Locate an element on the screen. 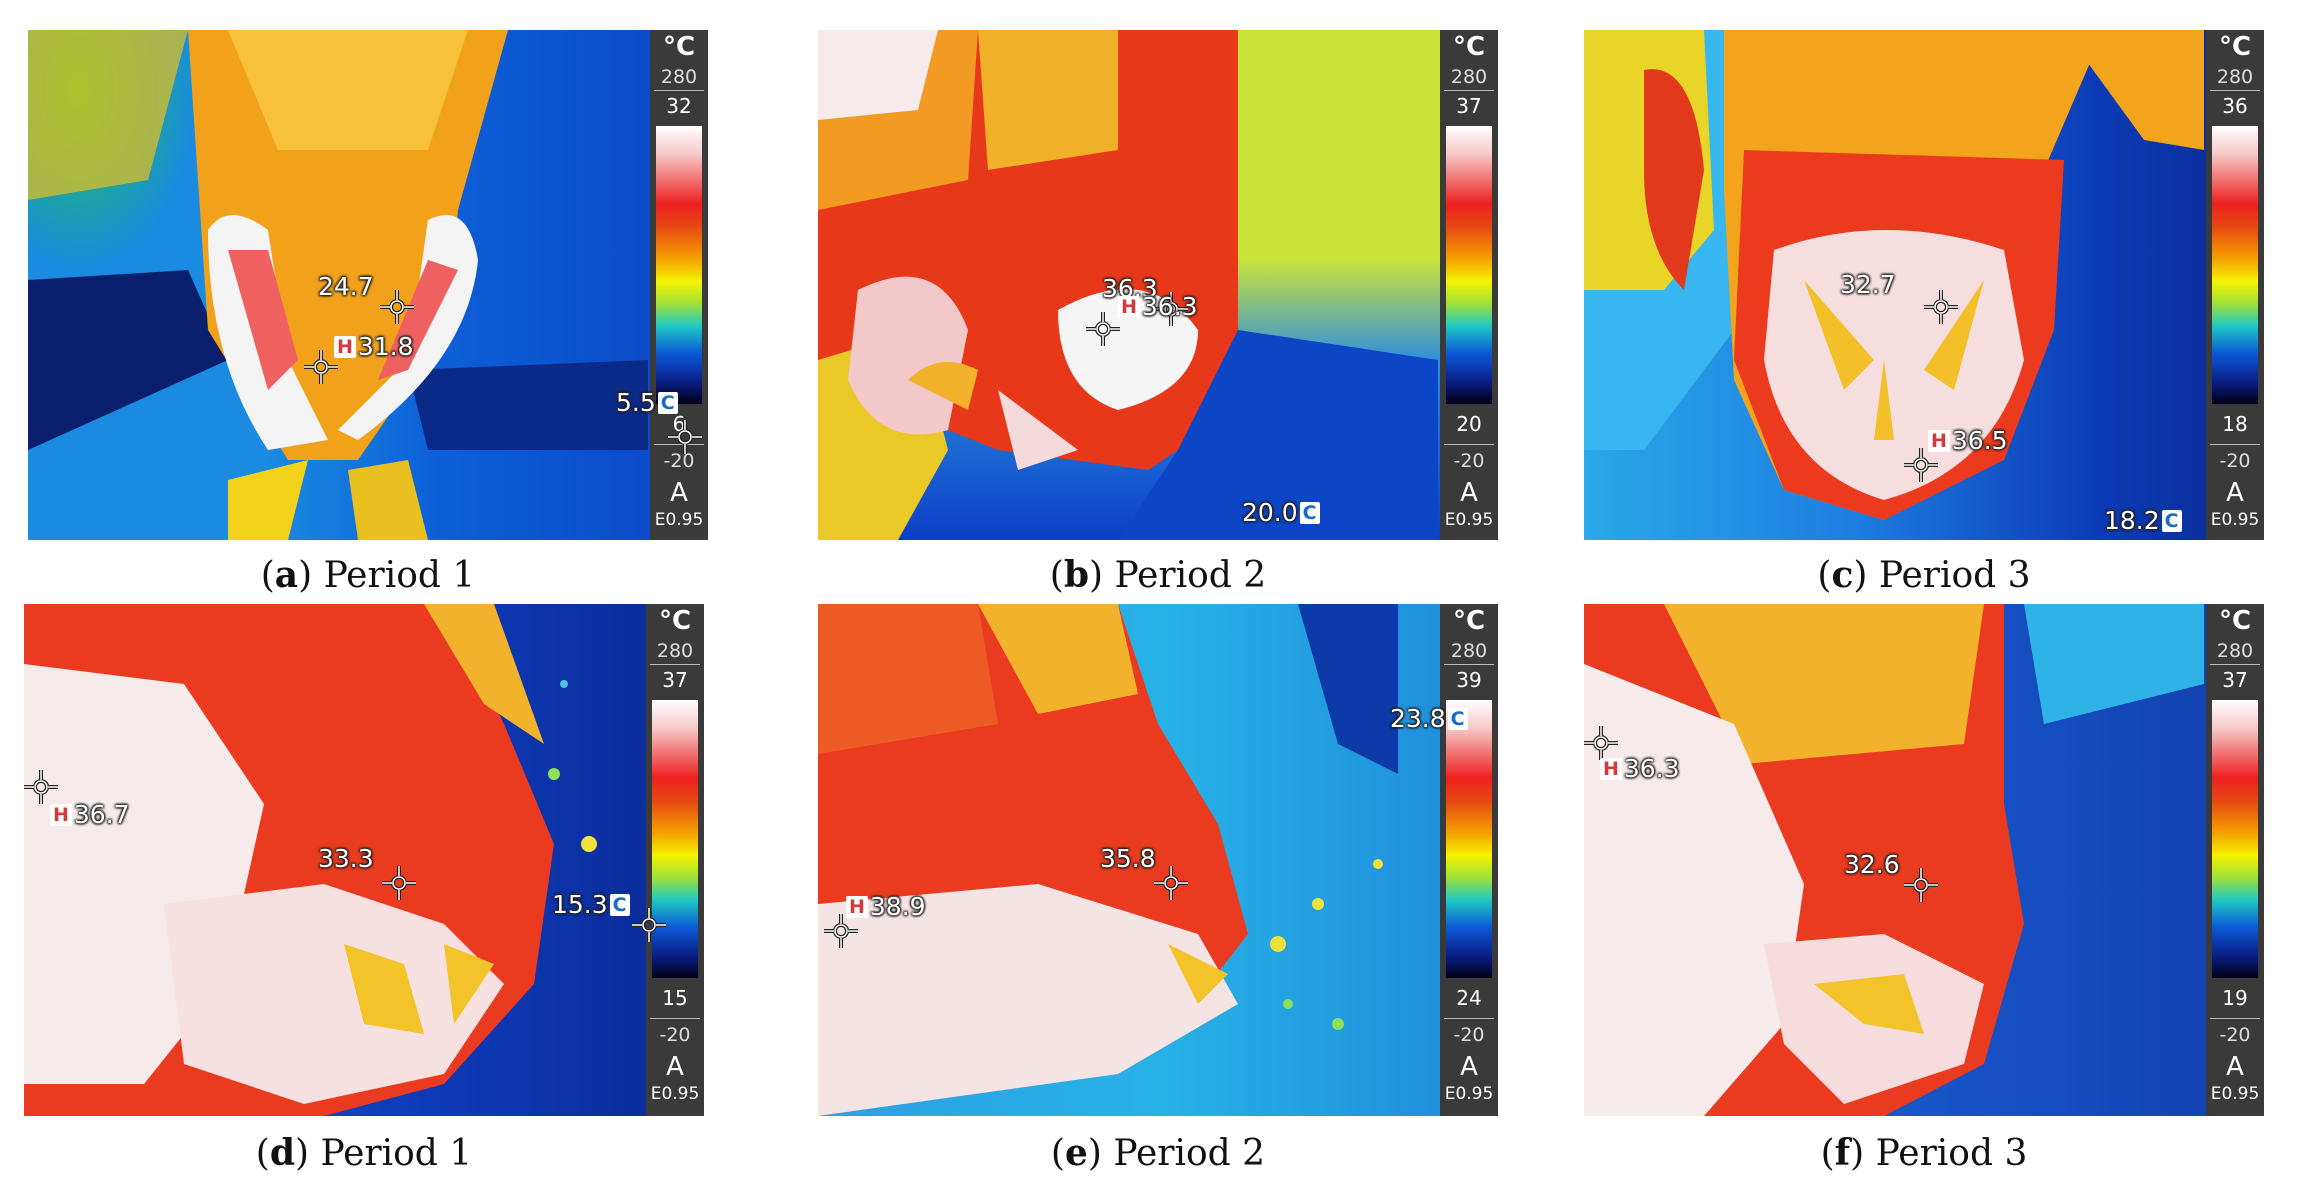 The height and width of the screenshot is (1186, 2316). readout-value: 33.3 is located at coordinates (346, 858).